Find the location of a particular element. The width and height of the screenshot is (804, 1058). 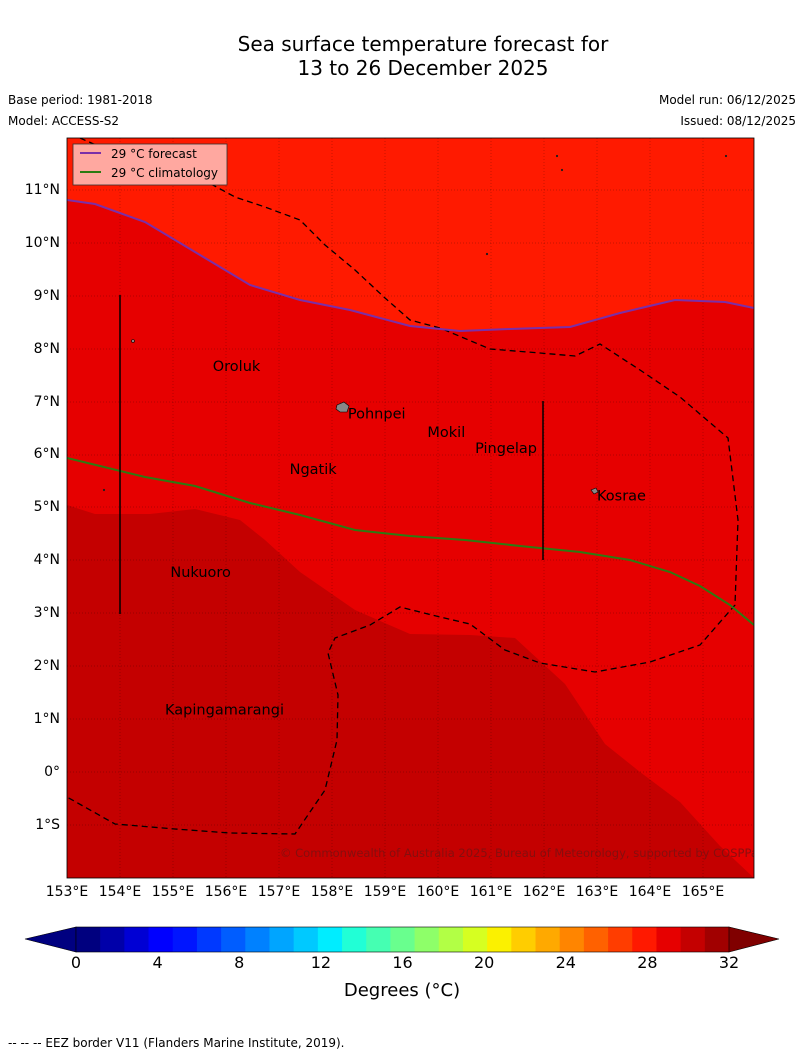

colorbar-tick-label: 4 is located at coordinates (157, 962).